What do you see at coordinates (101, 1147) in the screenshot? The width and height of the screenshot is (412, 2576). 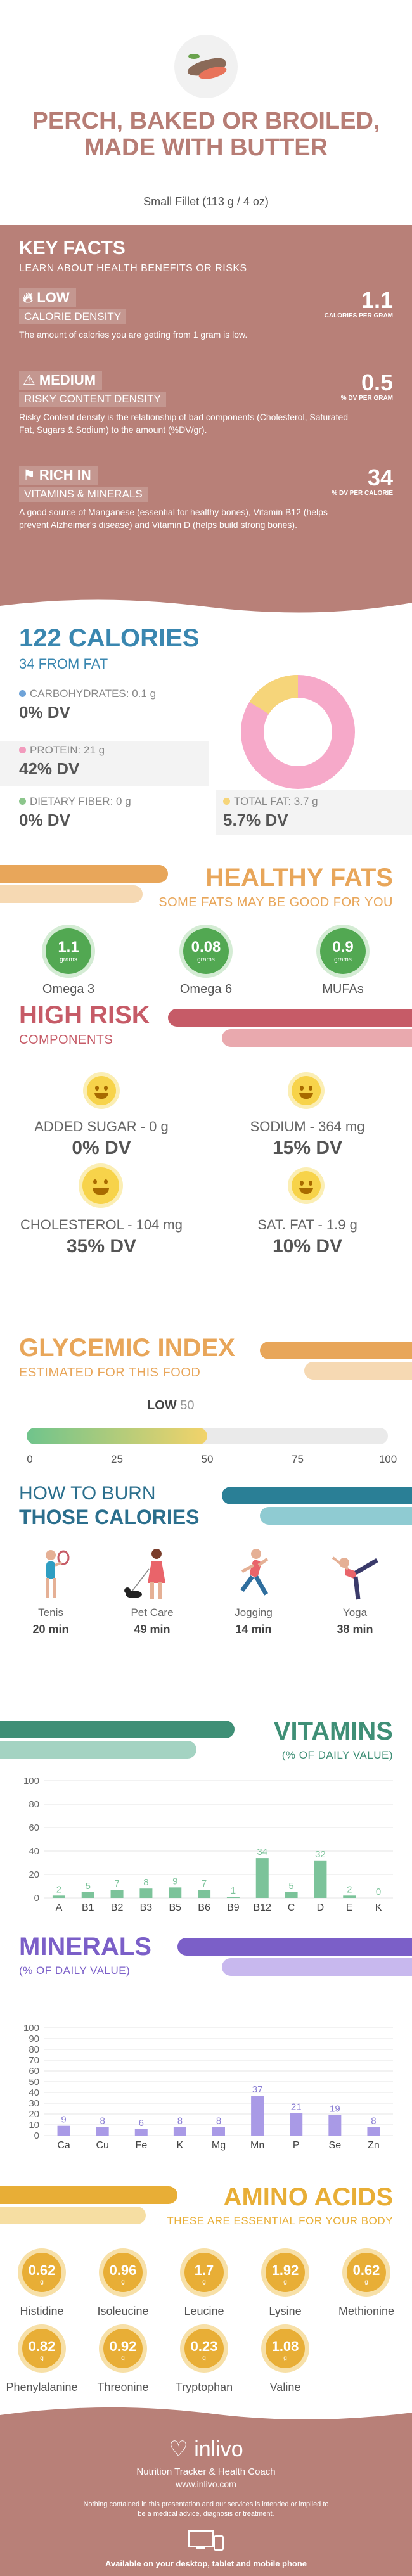 I see `added-sugar-dv: 0% DV` at bounding box center [101, 1147].